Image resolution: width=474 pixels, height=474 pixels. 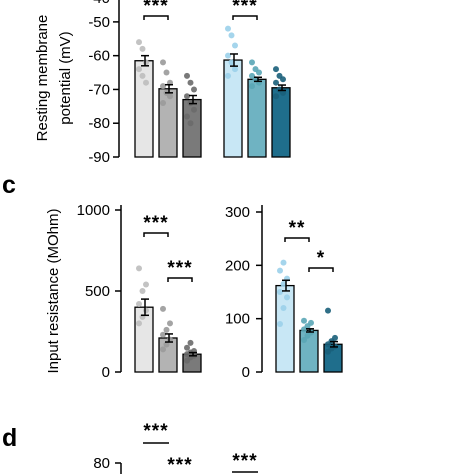 I want to click on panel-b-gray-bar, so click(x=168, y=123).